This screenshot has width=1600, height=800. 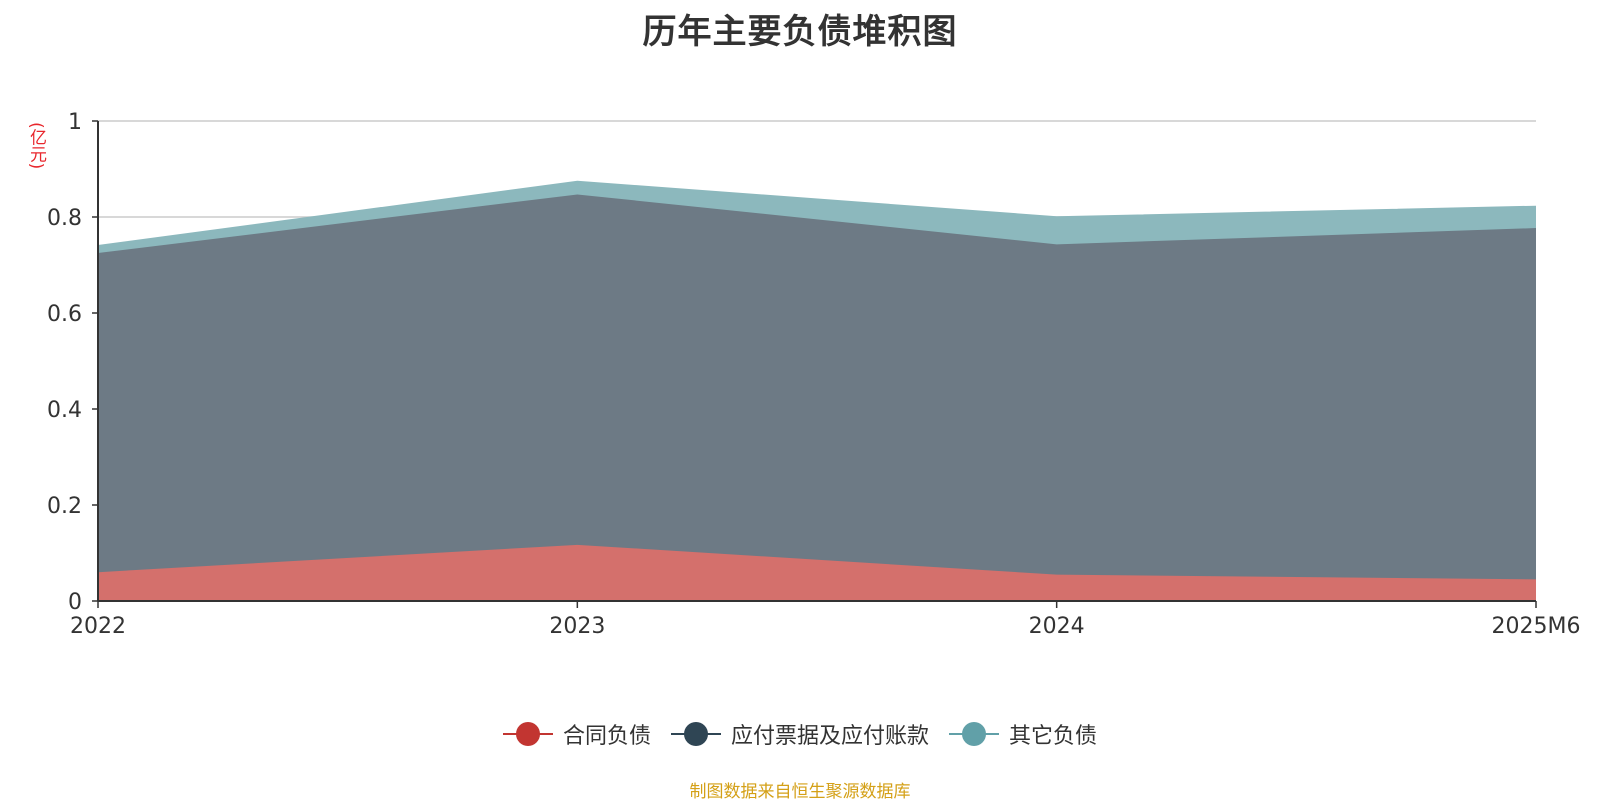 What do you see at coordinates (36, 146) in the screenshot?
I see `y-axis-unit-label: (亿元)` at bounding box center [36, 146].